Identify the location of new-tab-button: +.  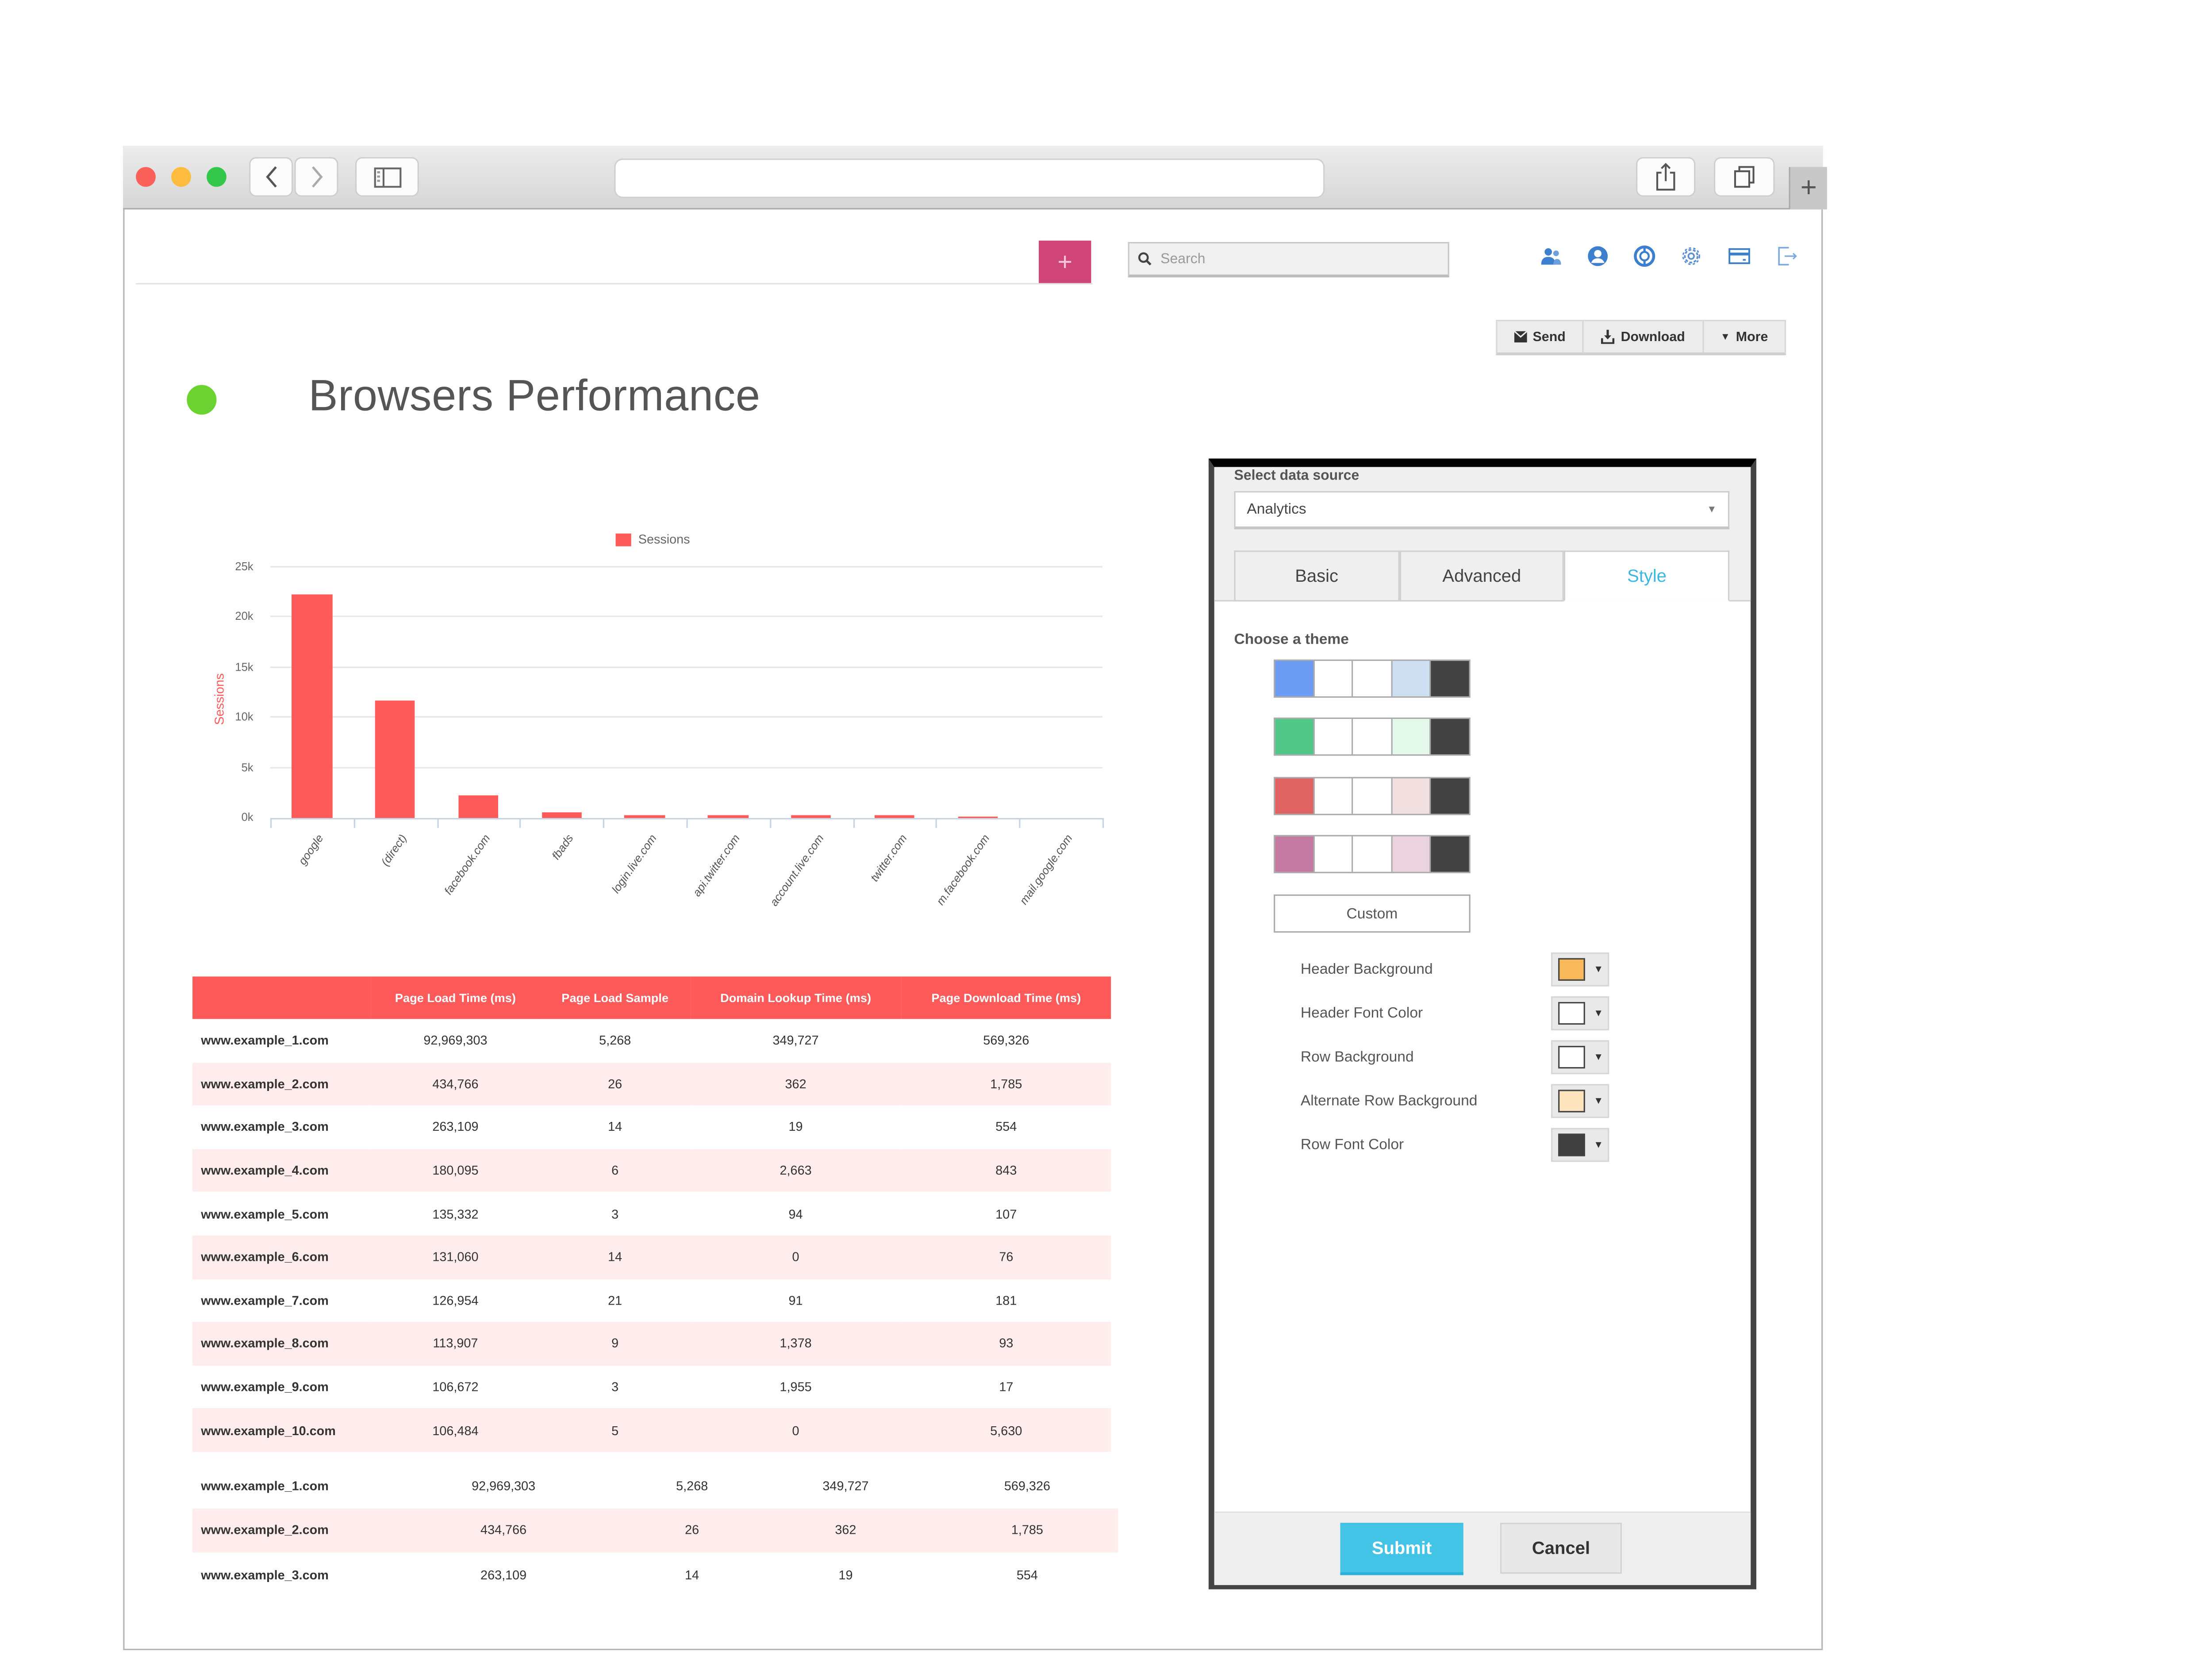
(1808, 188).